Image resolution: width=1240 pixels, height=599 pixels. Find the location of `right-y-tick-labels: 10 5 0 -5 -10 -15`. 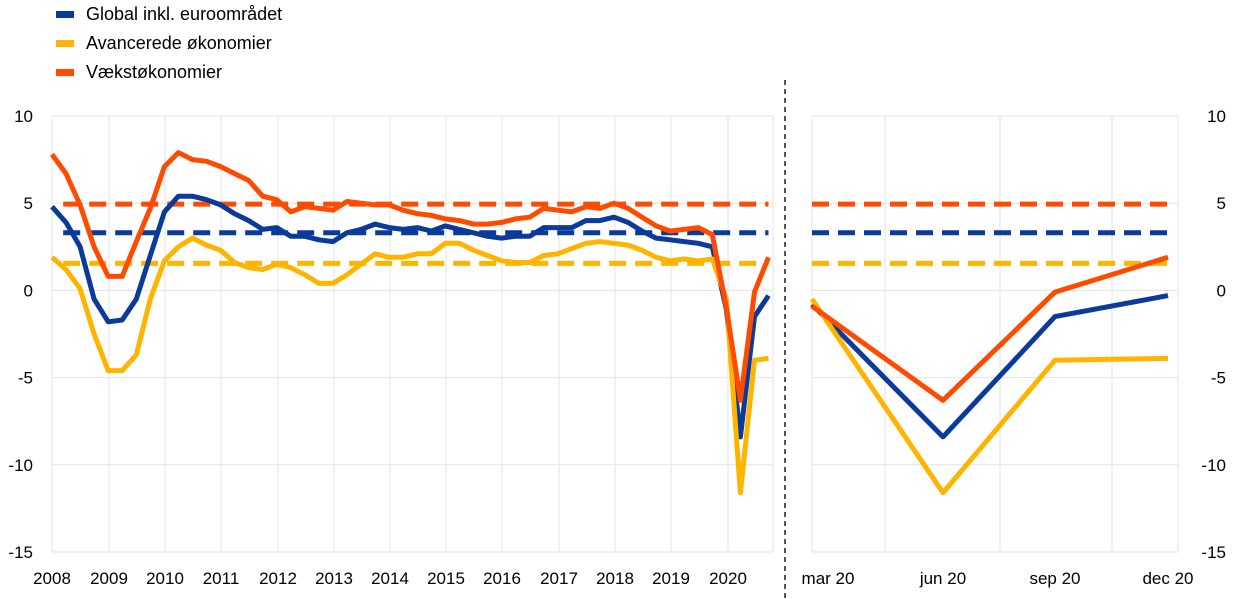

right-y-tick-labels: 10 5 0 -5 -10 -15 is located at coordinates (1213, 334).